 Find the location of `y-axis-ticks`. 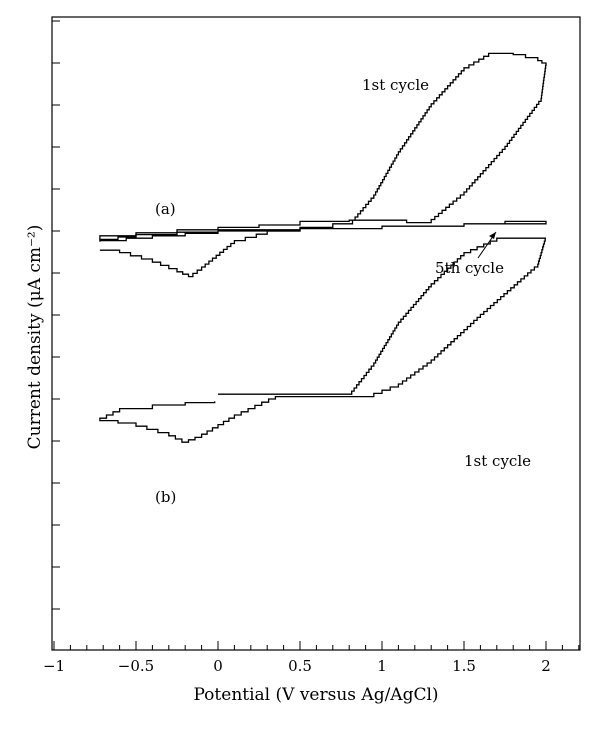

y-axis-ticks is located at coordinates (56, 315).